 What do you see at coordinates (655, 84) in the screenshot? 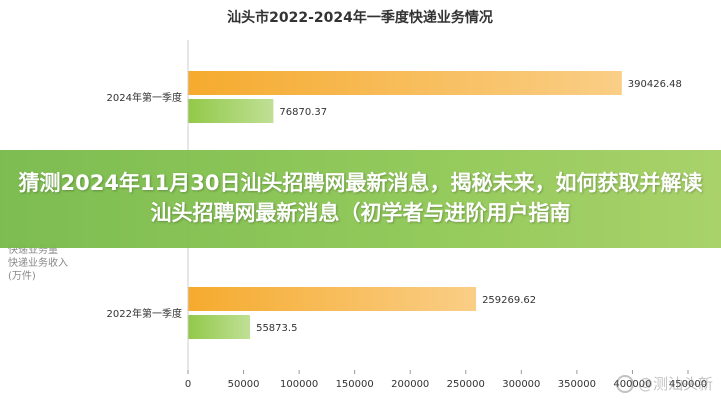
I see `data-label-0-0: 390426.48` at bounding box center [655, 84].